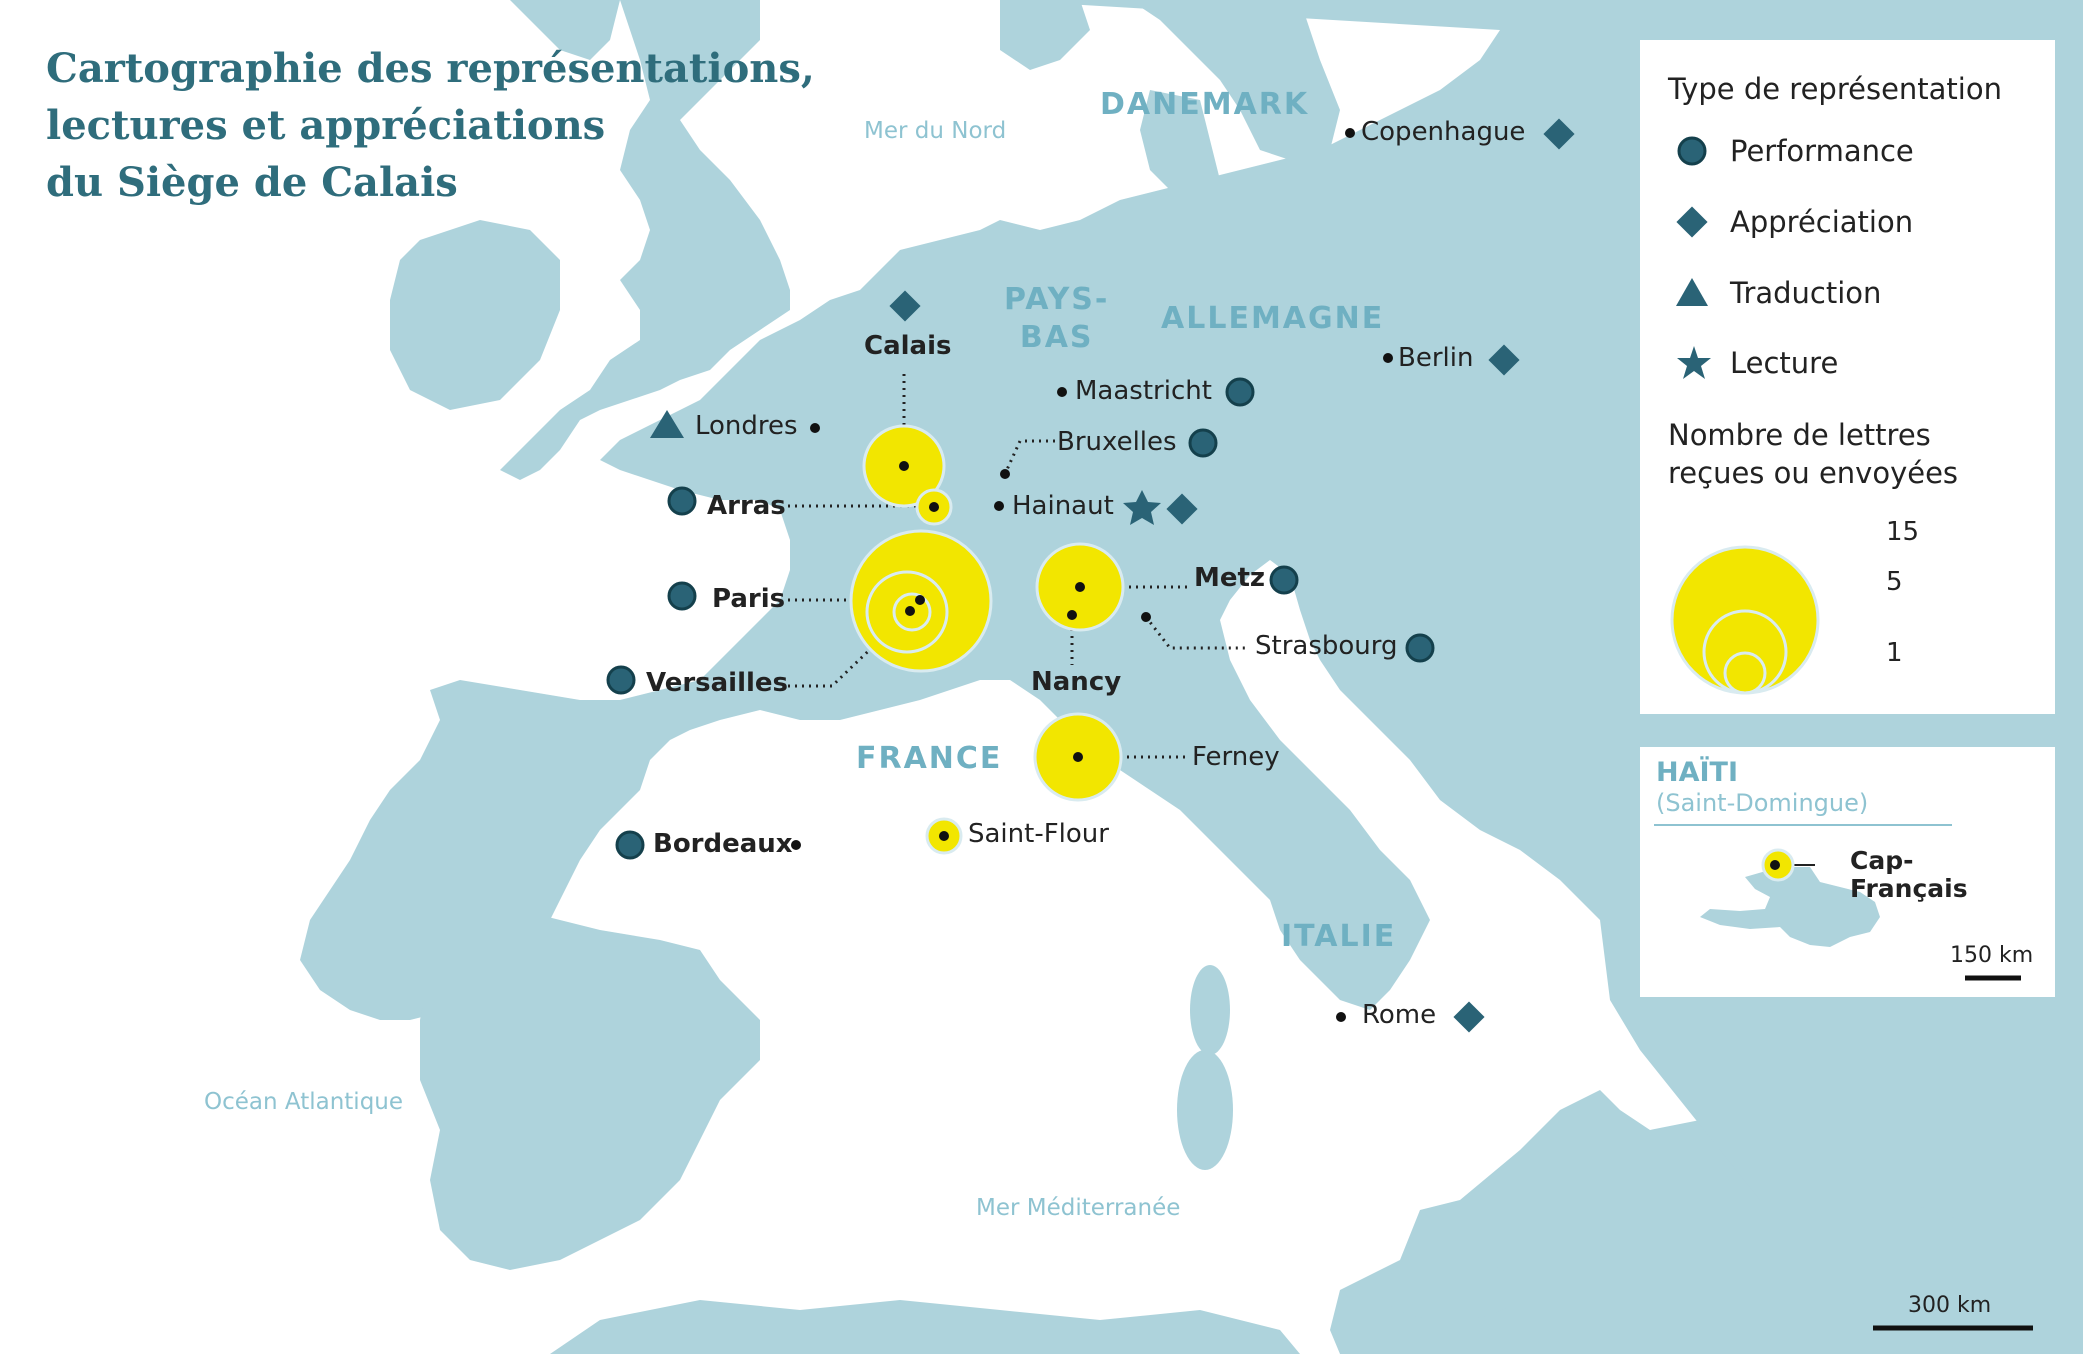 The height and width of the screenshot is (1354, 2083). I want to click on dot-bordeaux, so click(796, 845).